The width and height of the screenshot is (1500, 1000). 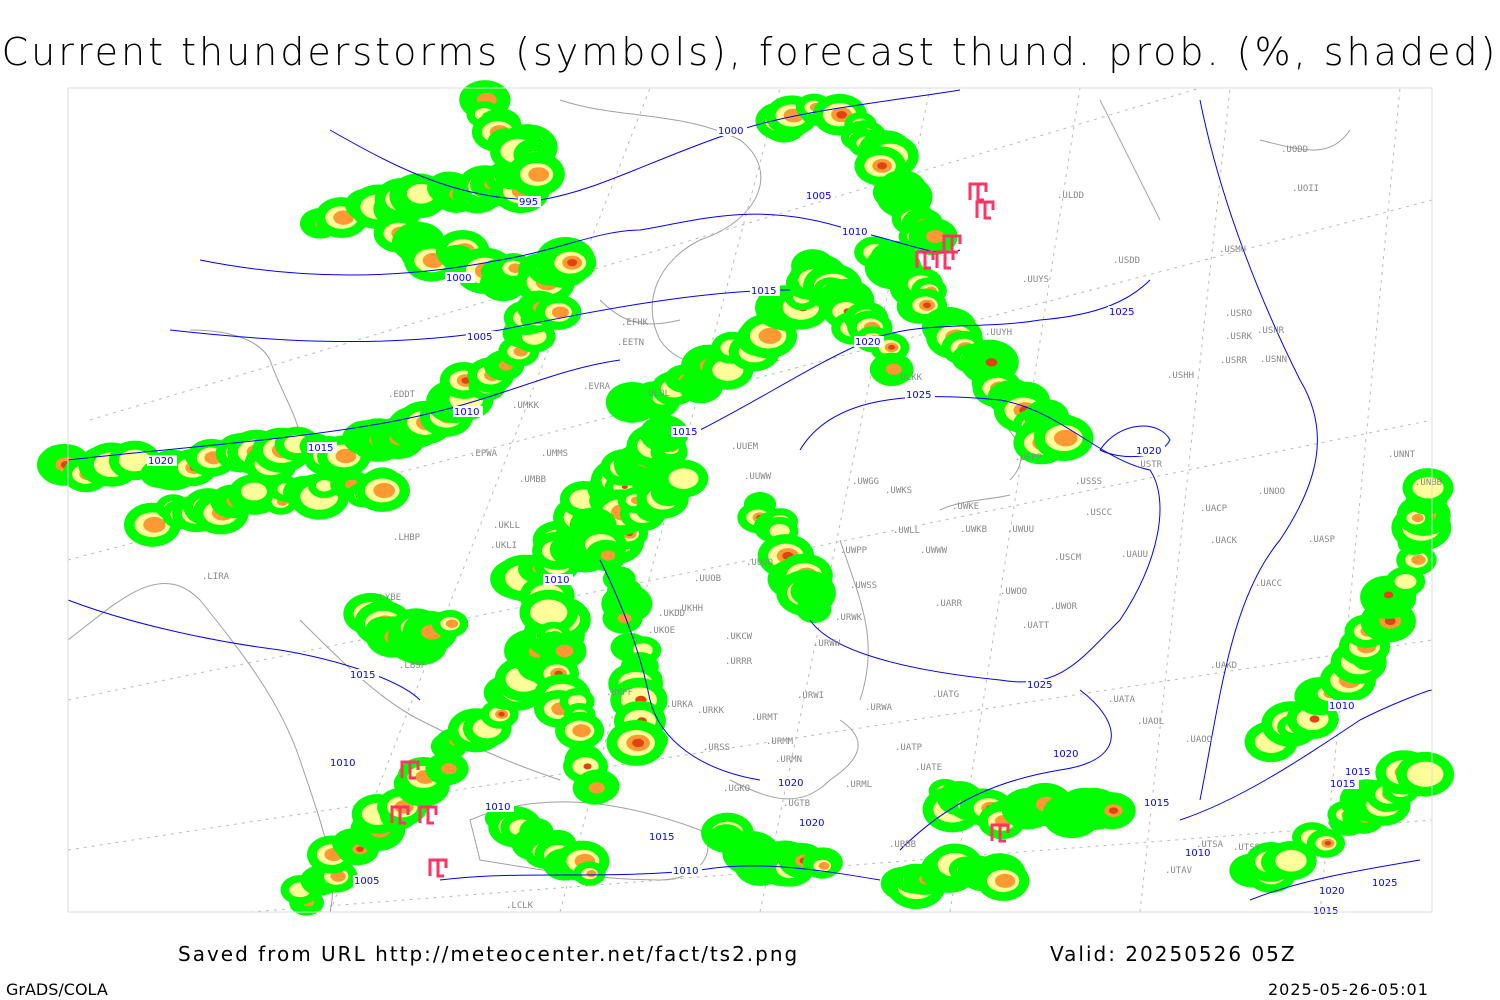 I want to click on generation-timestamp: 2025-05-26-05:01, so click(x=1348, y=989).